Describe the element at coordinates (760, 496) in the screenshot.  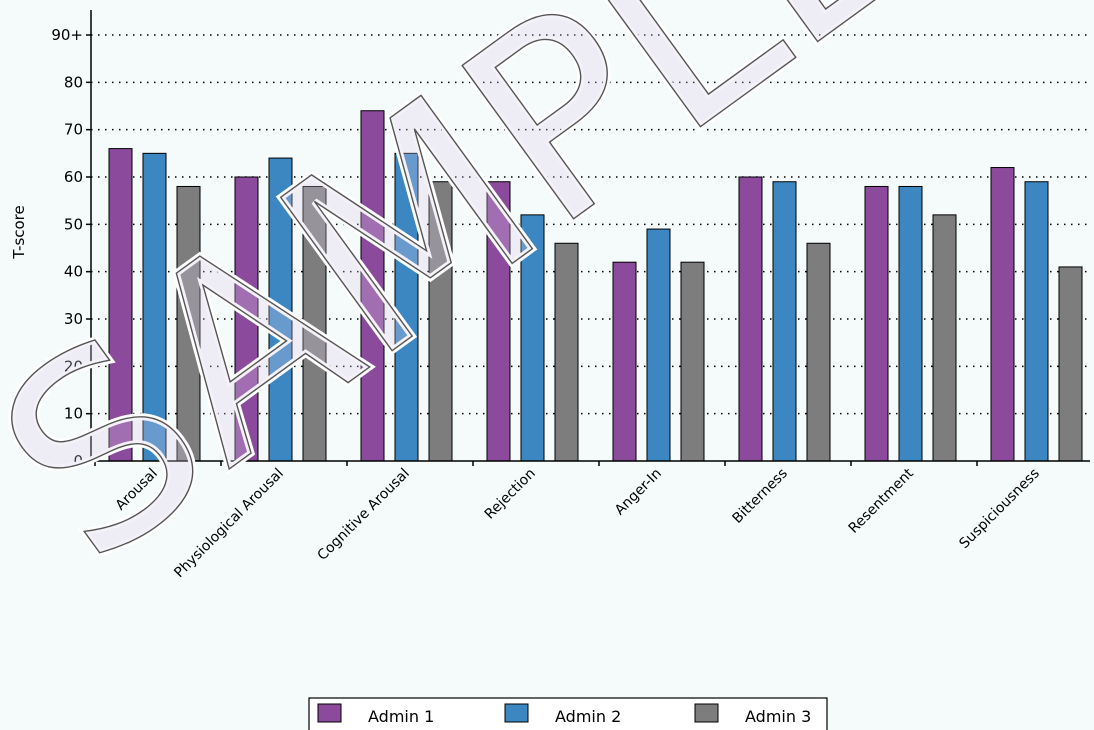
I see `x-tick-label: Bitterness` at that location.